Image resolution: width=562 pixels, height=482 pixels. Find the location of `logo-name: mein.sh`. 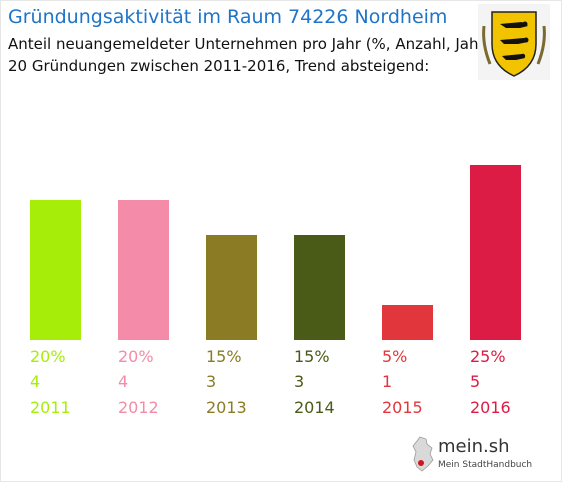

logo-name: mein.sh is located at coordinates (474, 446).